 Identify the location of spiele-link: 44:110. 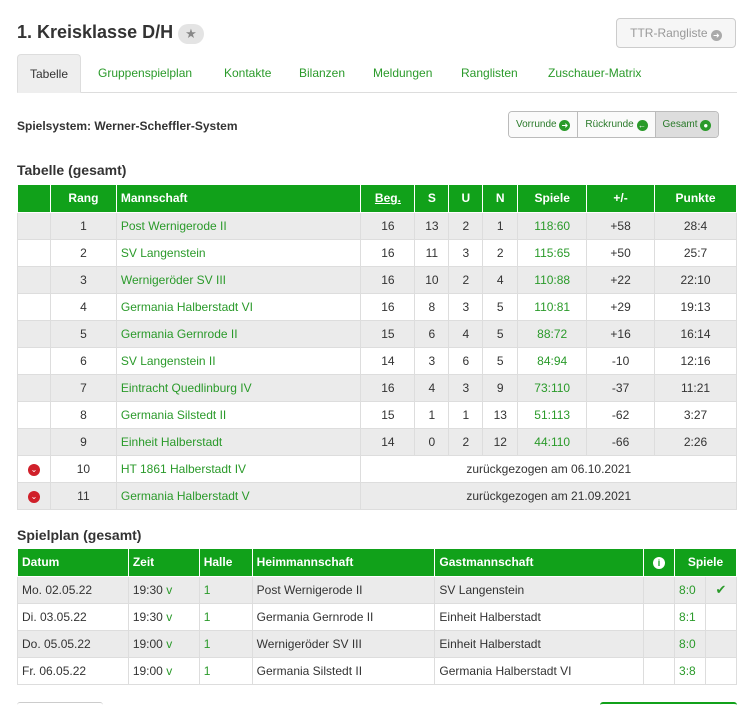
(552, 441).